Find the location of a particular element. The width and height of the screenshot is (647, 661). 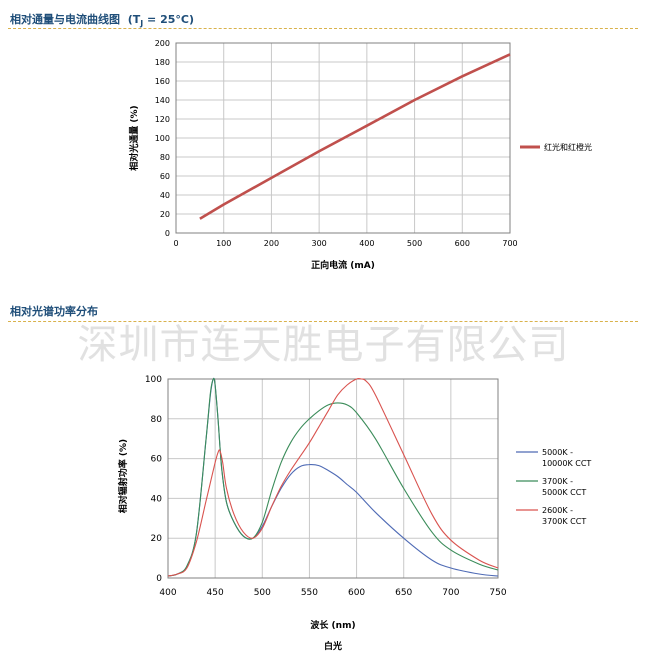

x-tick-label: 450 is located at coordinates (215, 593).